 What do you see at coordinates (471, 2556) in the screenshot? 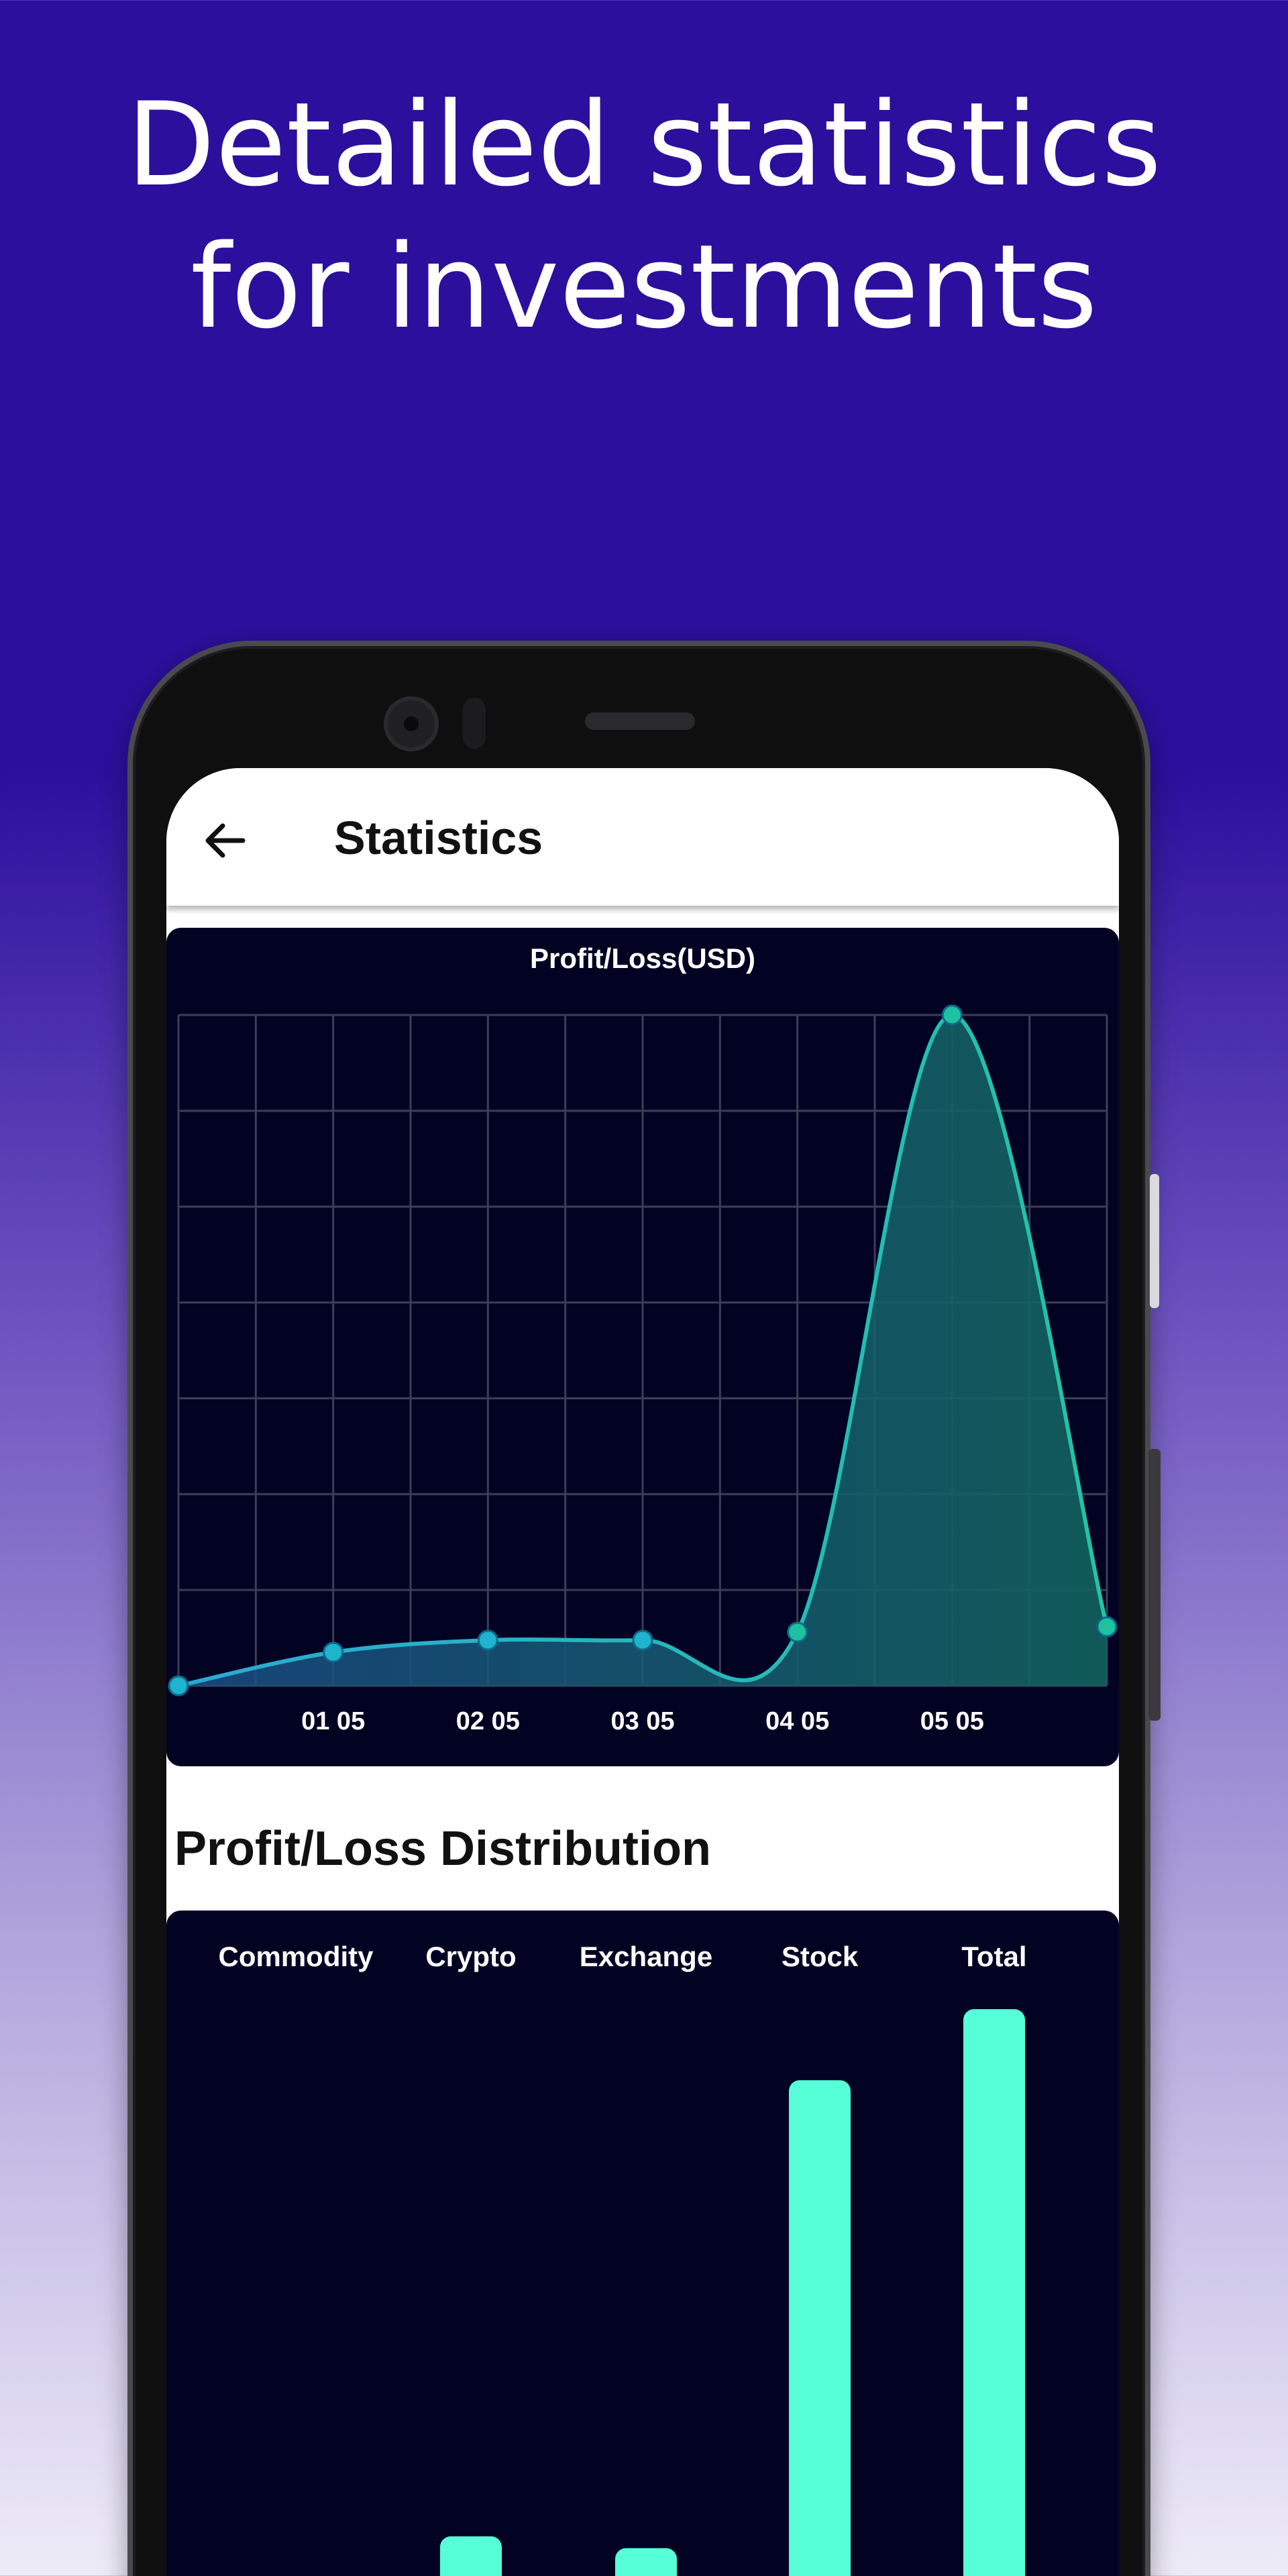
I see `bar-crypto` at bounding box center [471, 2556].